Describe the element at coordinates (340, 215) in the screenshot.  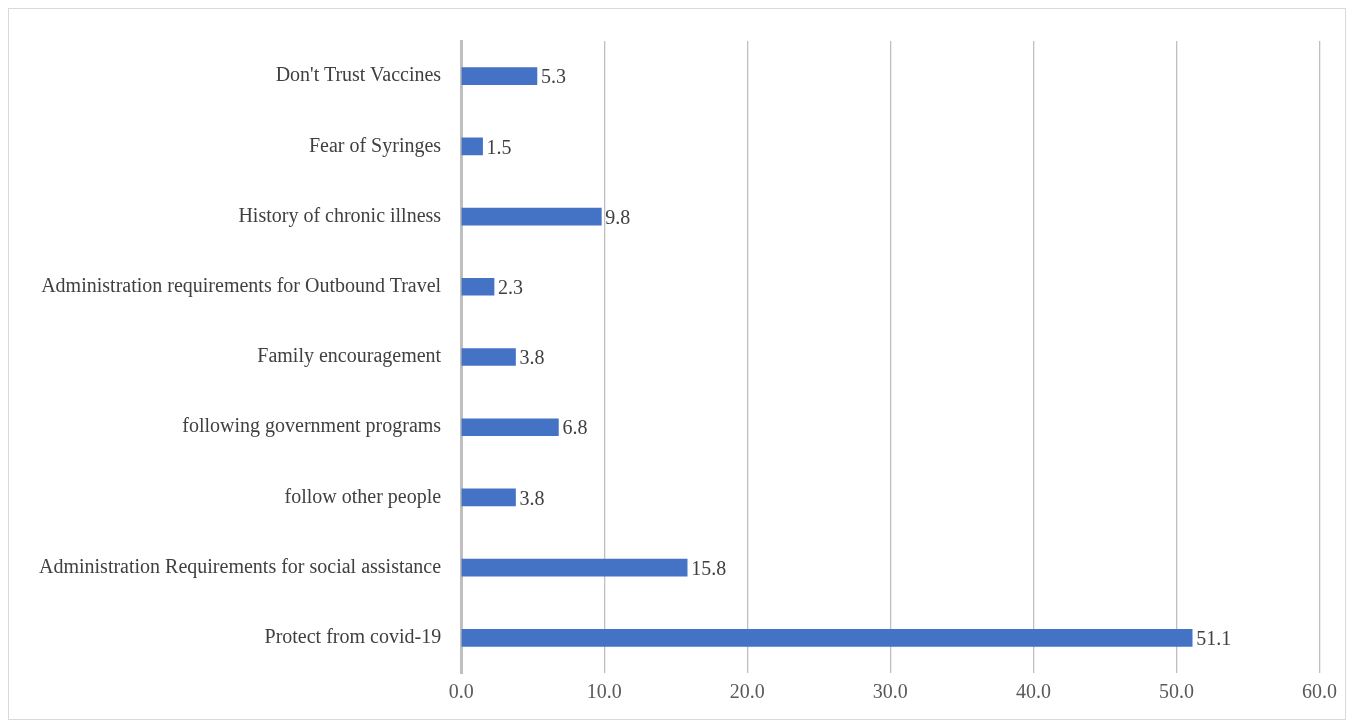
I see `y-tick-label: History of chronic illness` at that location.